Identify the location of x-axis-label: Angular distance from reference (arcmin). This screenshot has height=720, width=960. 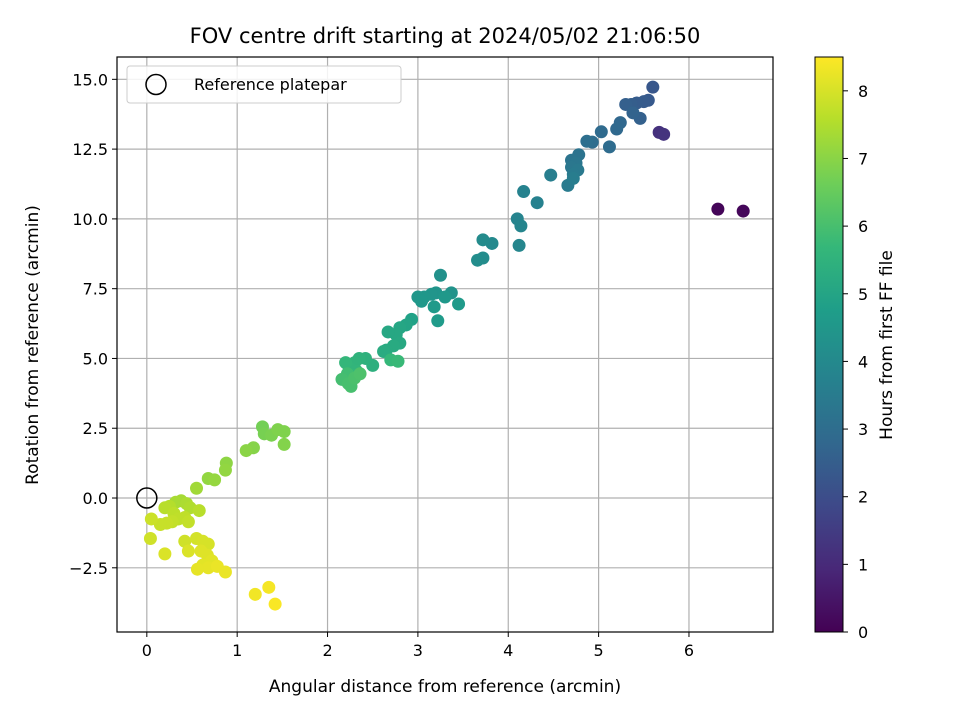
(445, 687).